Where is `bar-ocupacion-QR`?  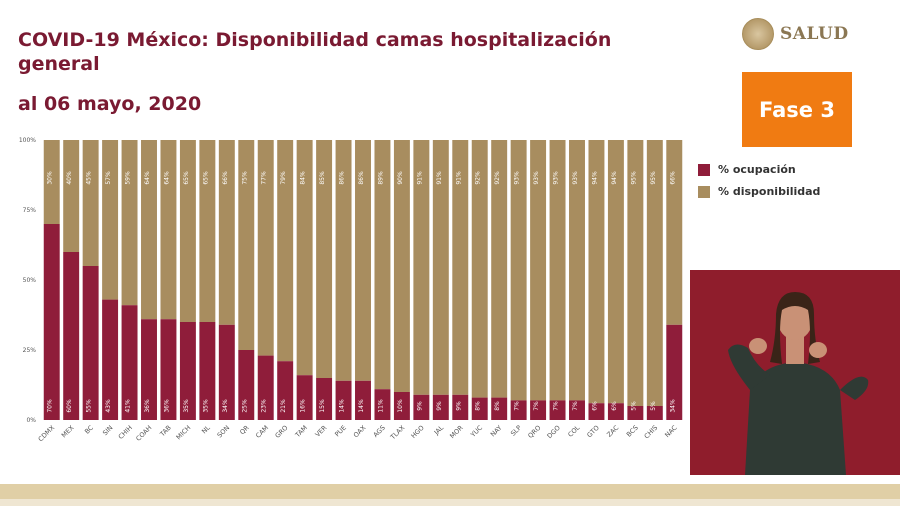 bar-ocupacion-QR is located at coordinates (246, 385).